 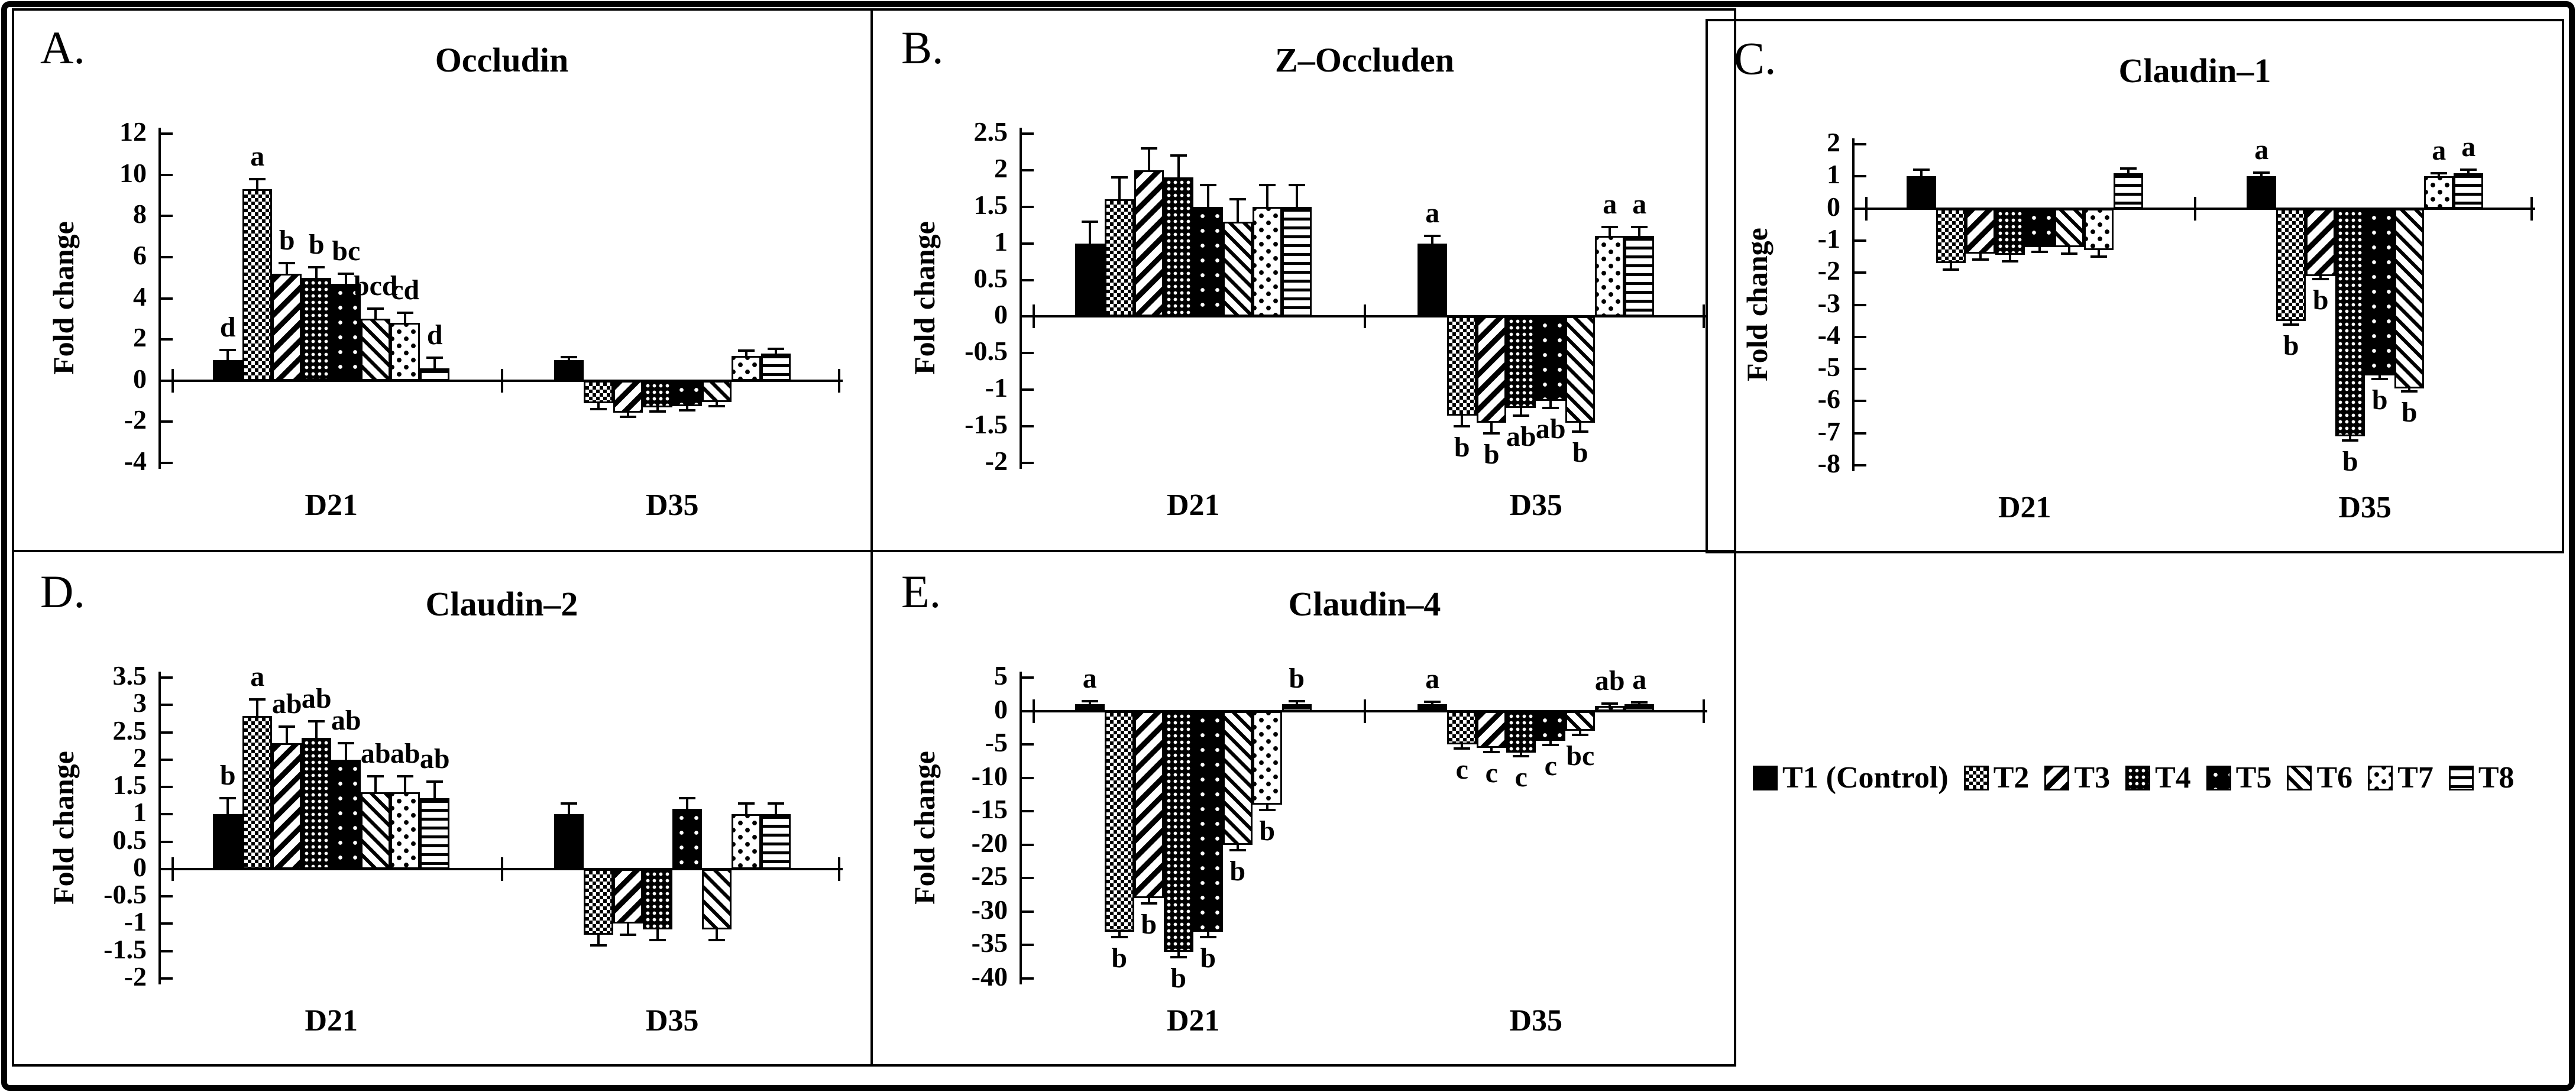 What do you see at coordinates (1001, 675) in the screenshot?
I see `y-tick-label: 5` at bounding box center [1001, 675].